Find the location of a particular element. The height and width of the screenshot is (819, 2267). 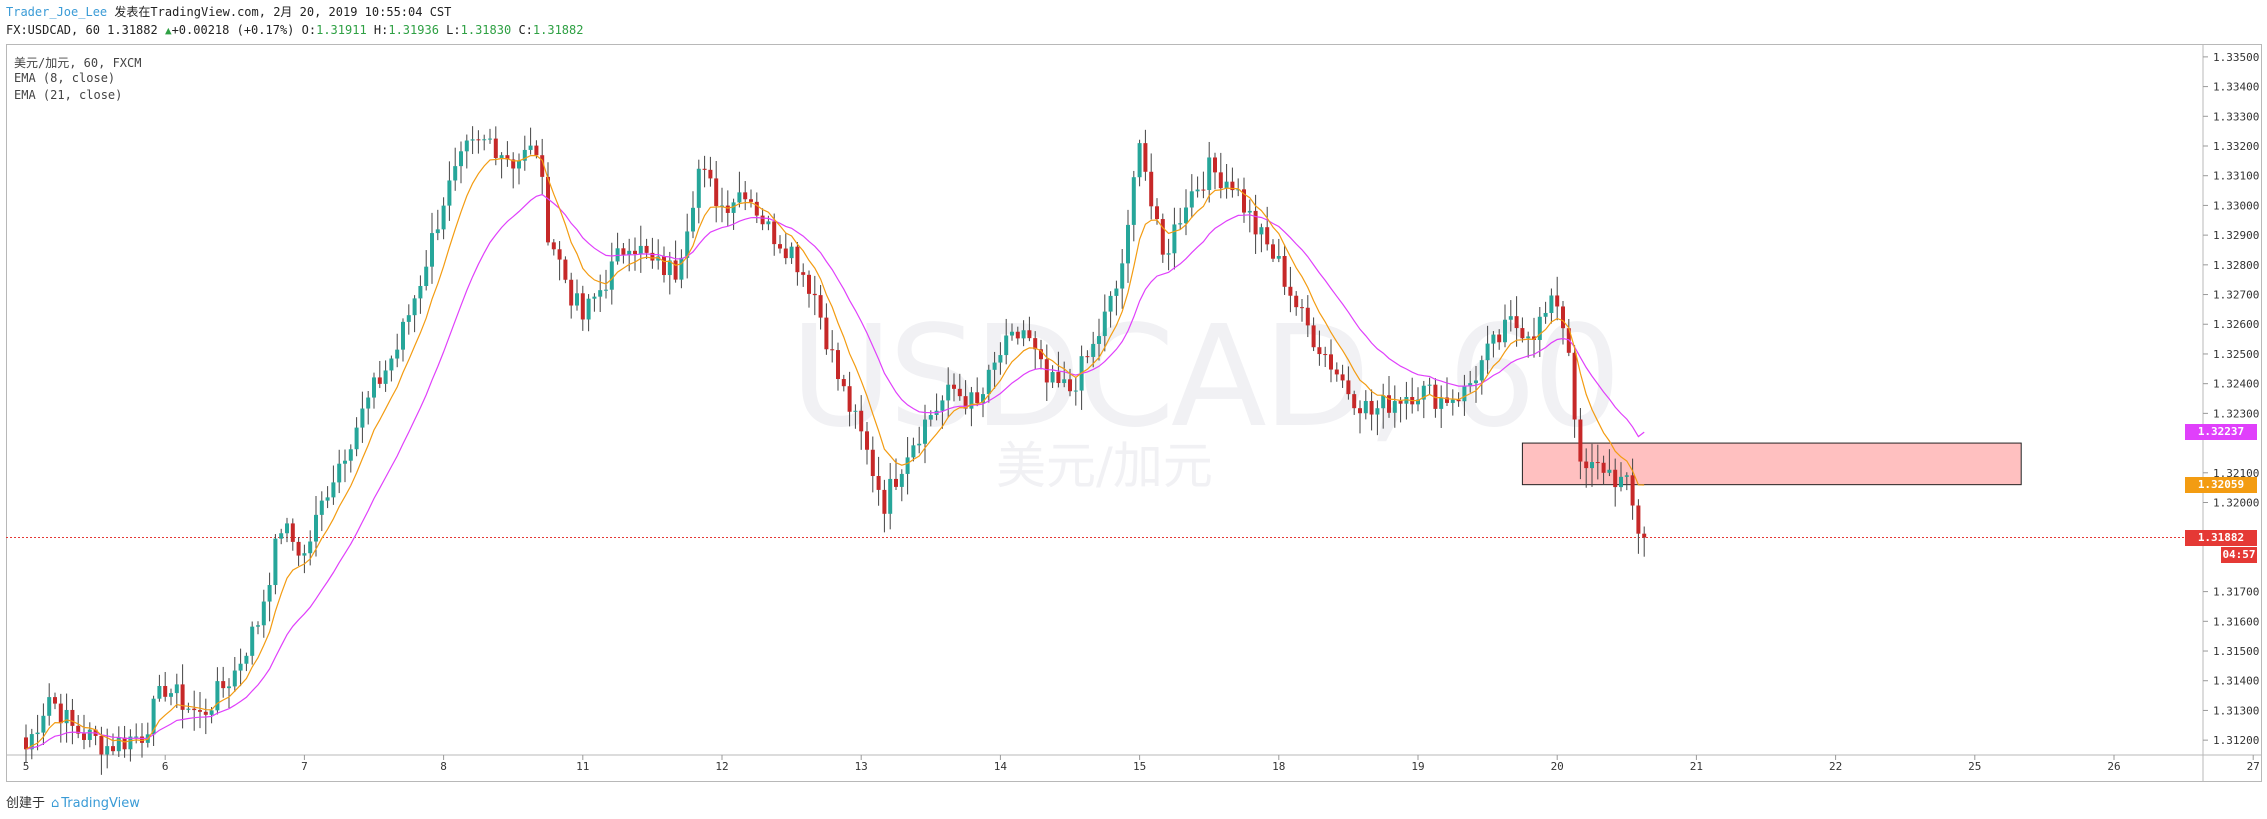

x-tick-label: 7 is located at coordinates (304, 766).